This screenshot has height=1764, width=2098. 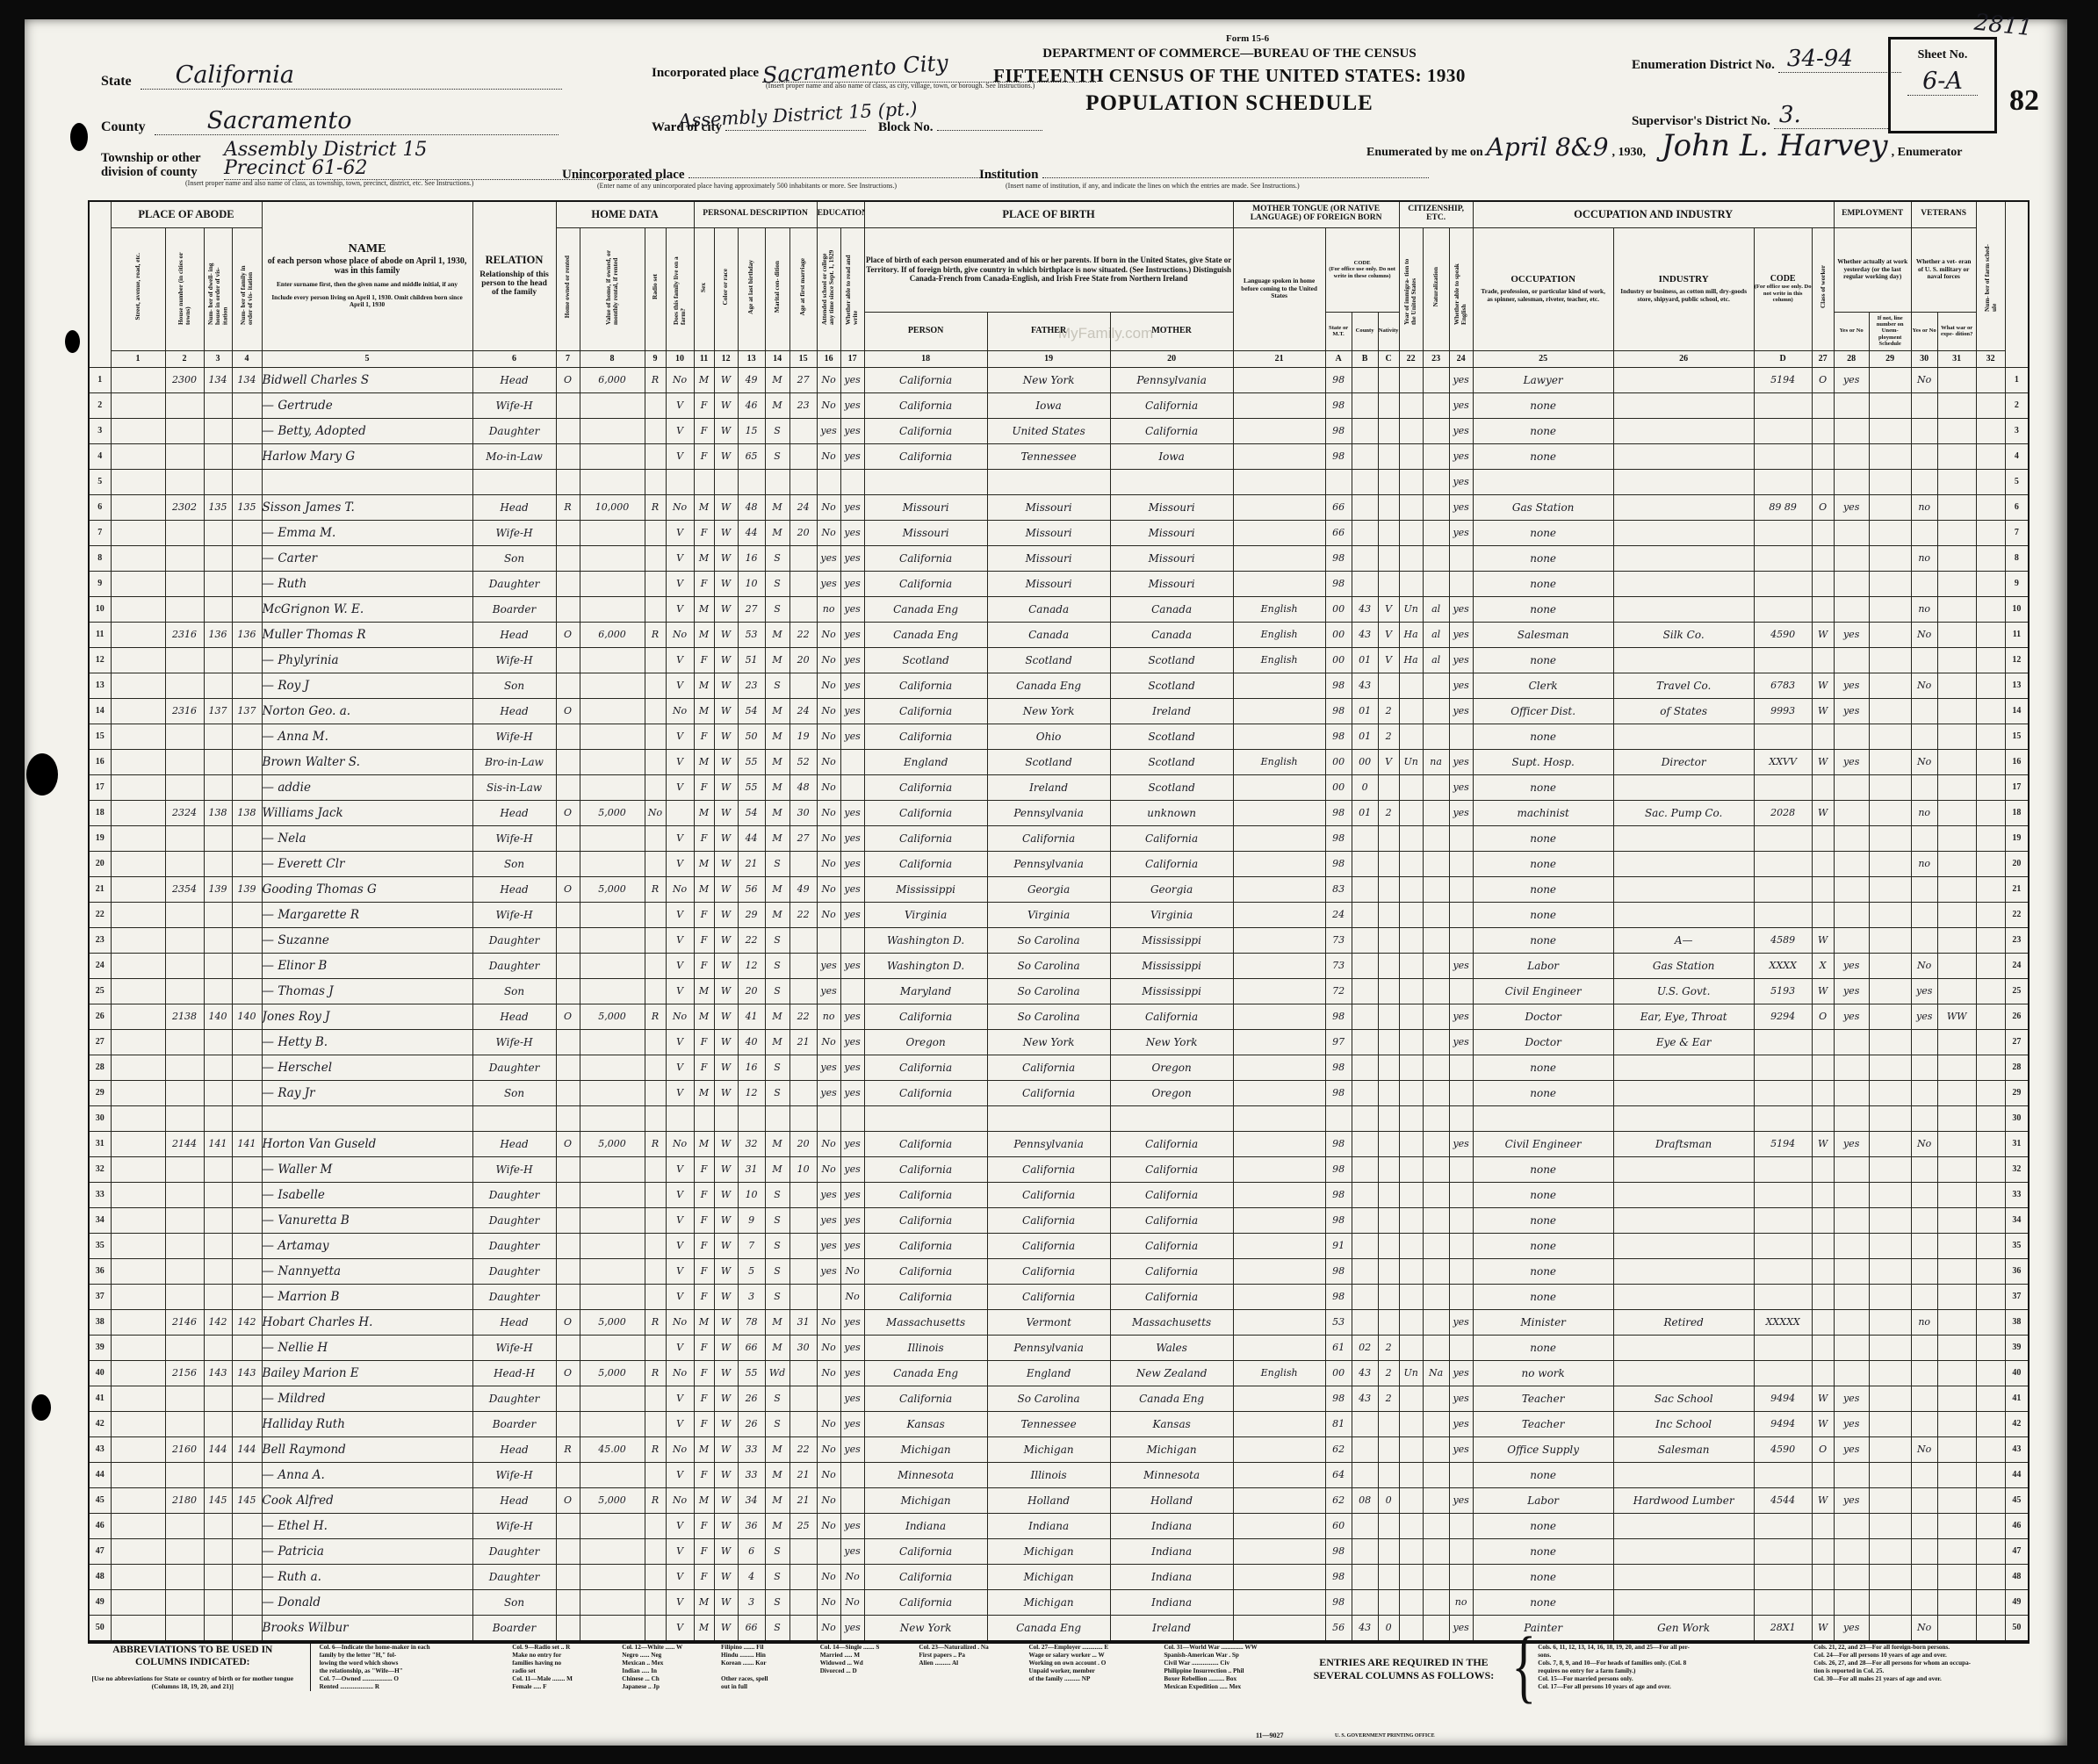 What do you see at coordinates (751, 1041) in the screenshot?
I see `cell: 40` at bounding box center [751, 1041].